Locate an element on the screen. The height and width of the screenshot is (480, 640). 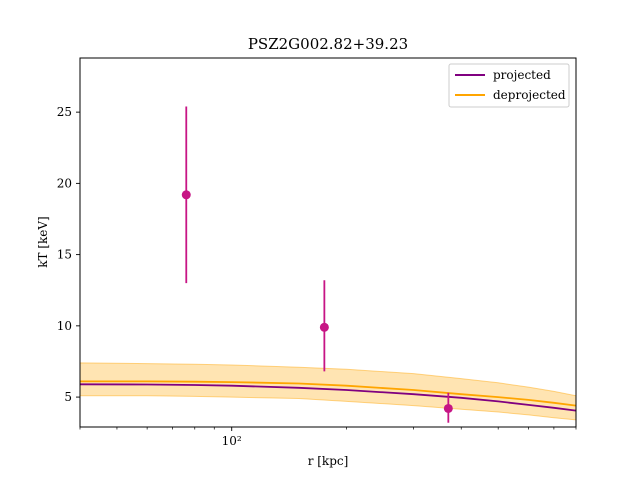
x-tick-label-0: 10² is located at coordinates (232, 441).